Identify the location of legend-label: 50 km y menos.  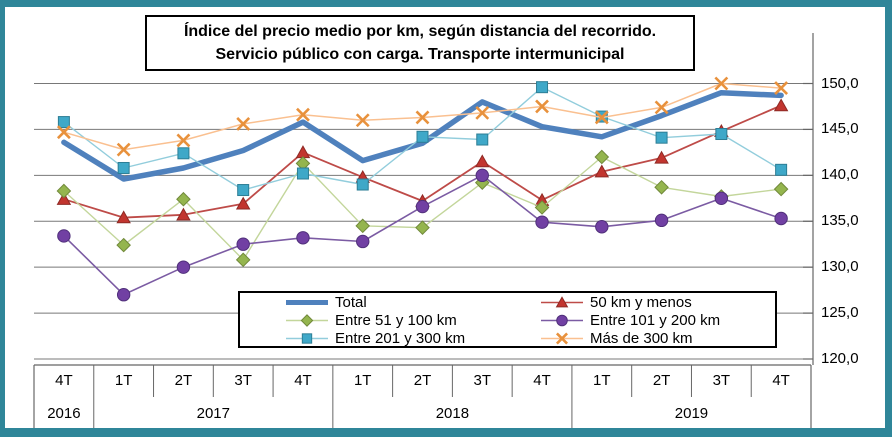
(641, 302).